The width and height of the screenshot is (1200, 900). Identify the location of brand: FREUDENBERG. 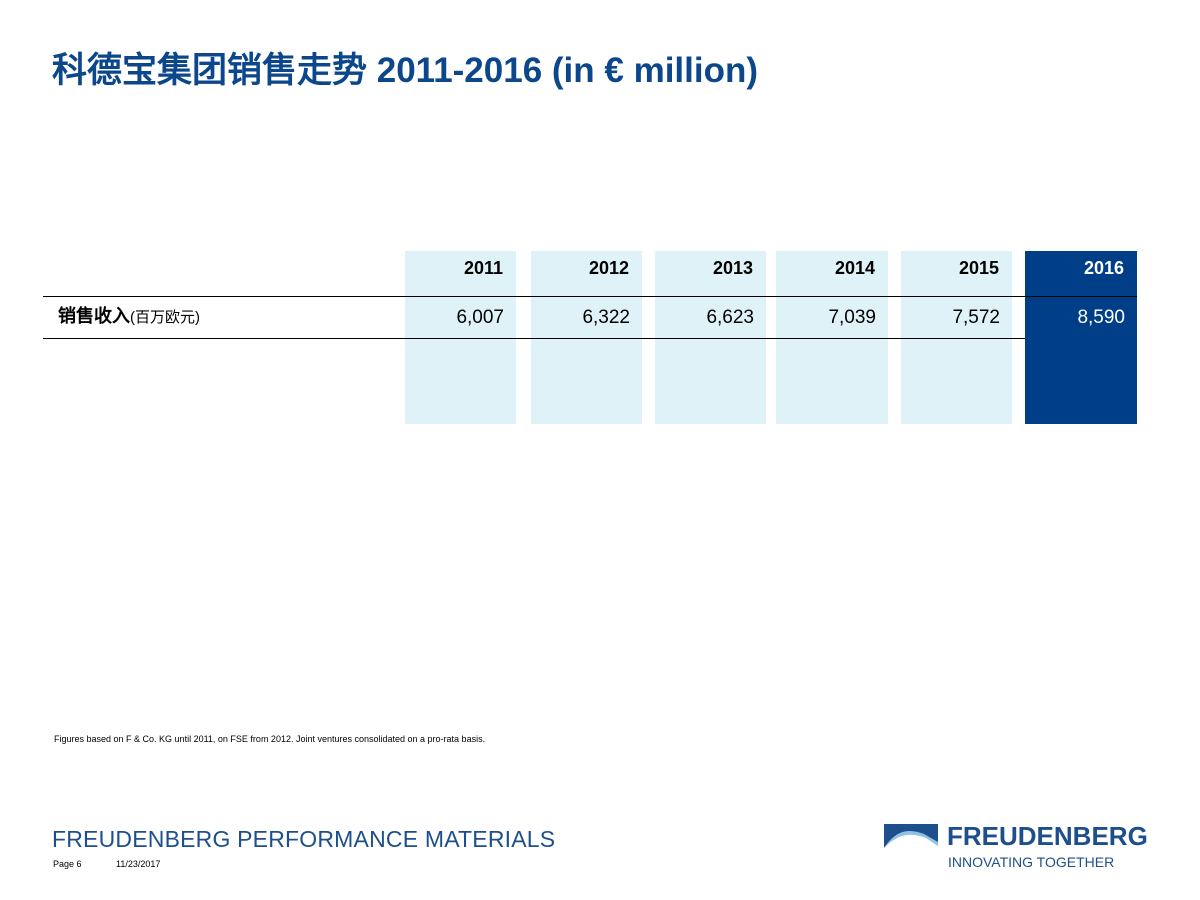
(1047, 836).